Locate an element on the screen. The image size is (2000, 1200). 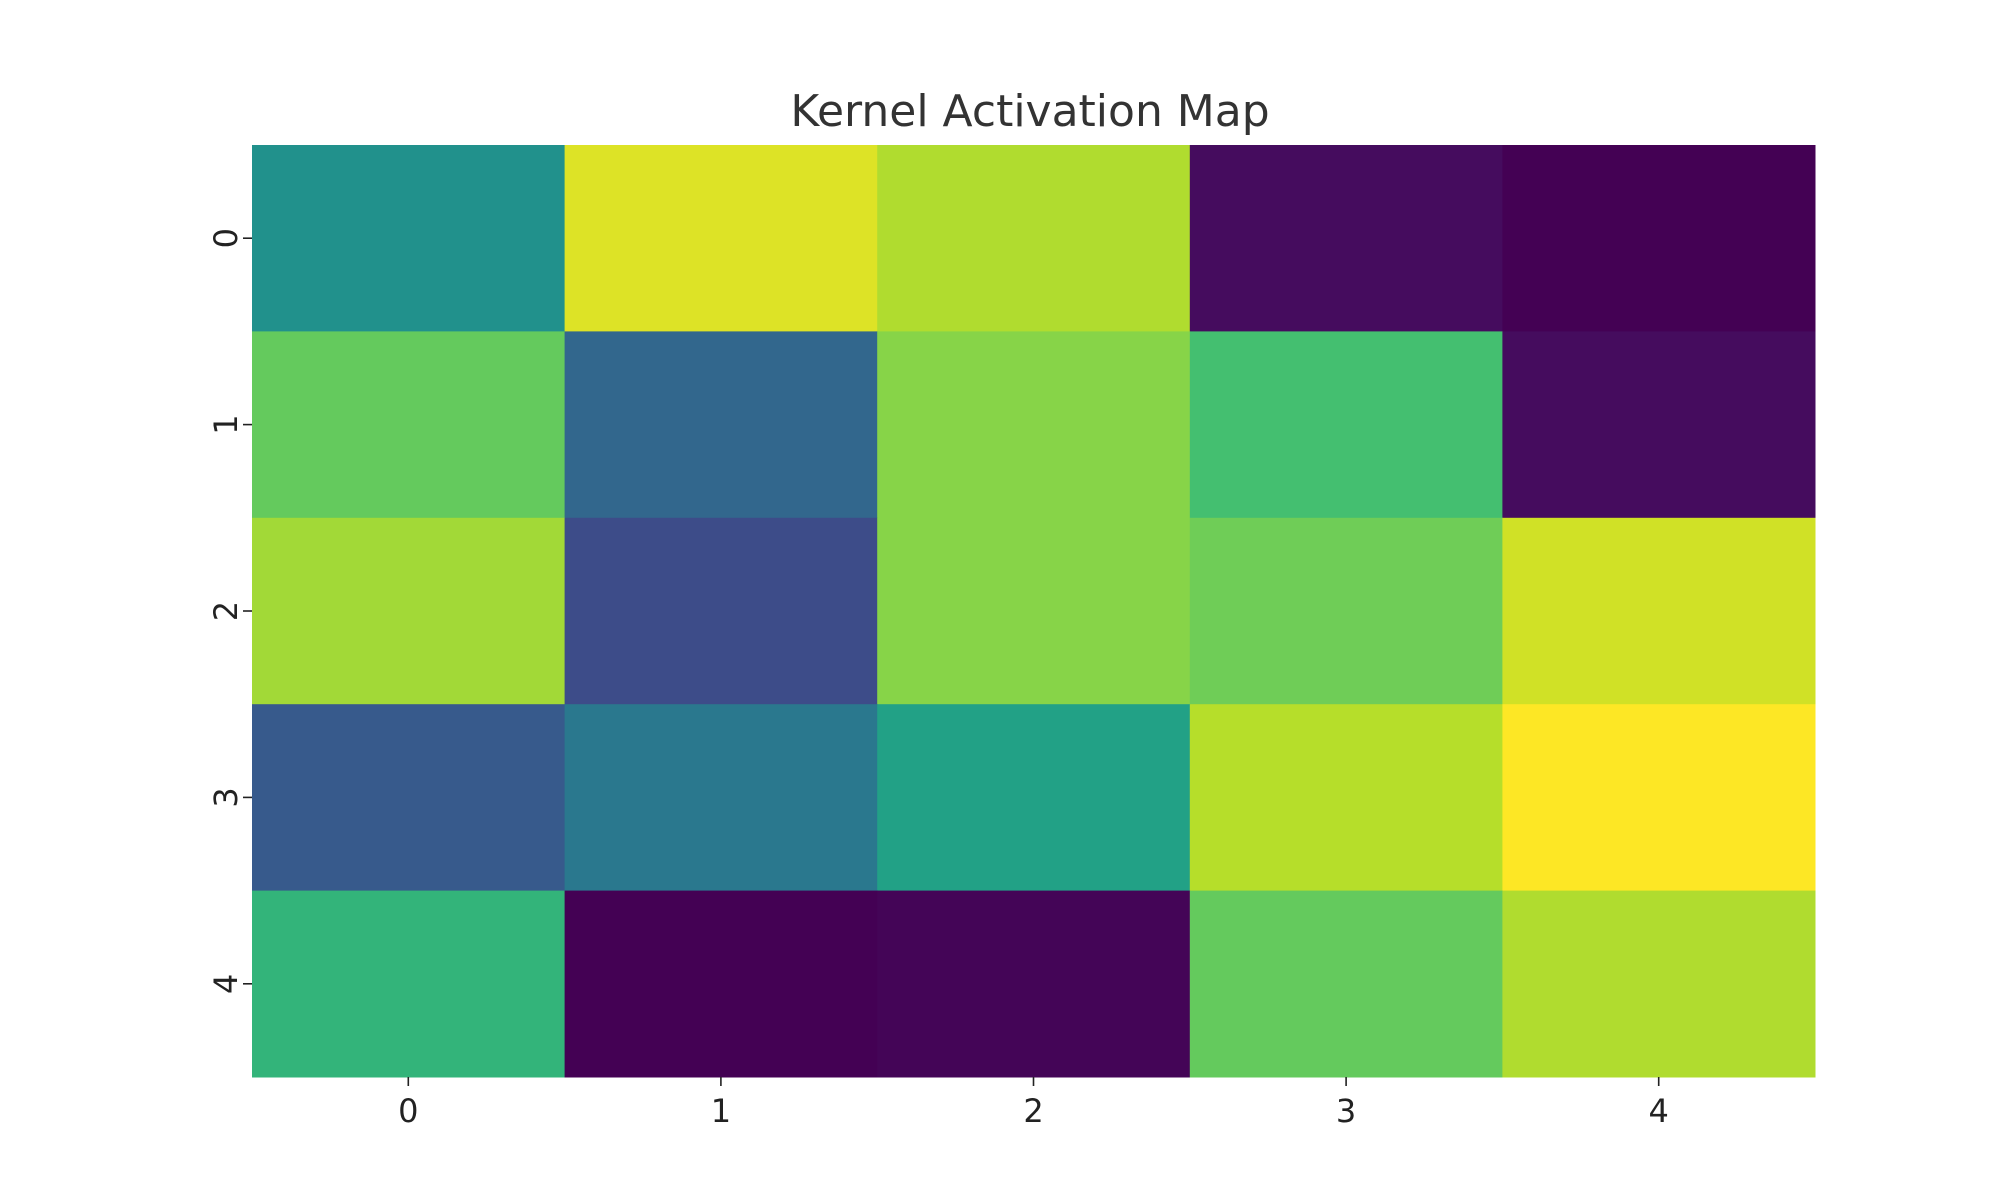
heatmap-cell-r1-c2 is located at coordinates (1034, 425).